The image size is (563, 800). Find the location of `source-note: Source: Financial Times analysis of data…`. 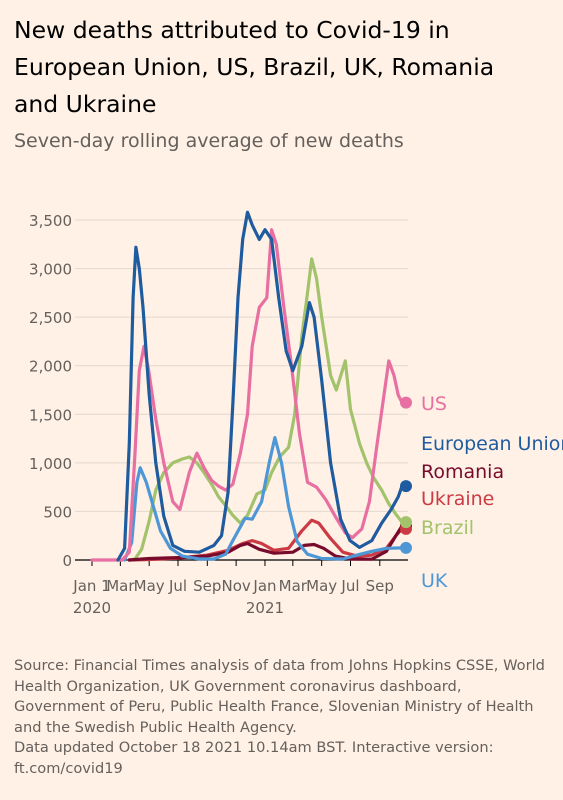

source-note: Source: Financial Times analysis of data… is located at coordinates (284, 717).